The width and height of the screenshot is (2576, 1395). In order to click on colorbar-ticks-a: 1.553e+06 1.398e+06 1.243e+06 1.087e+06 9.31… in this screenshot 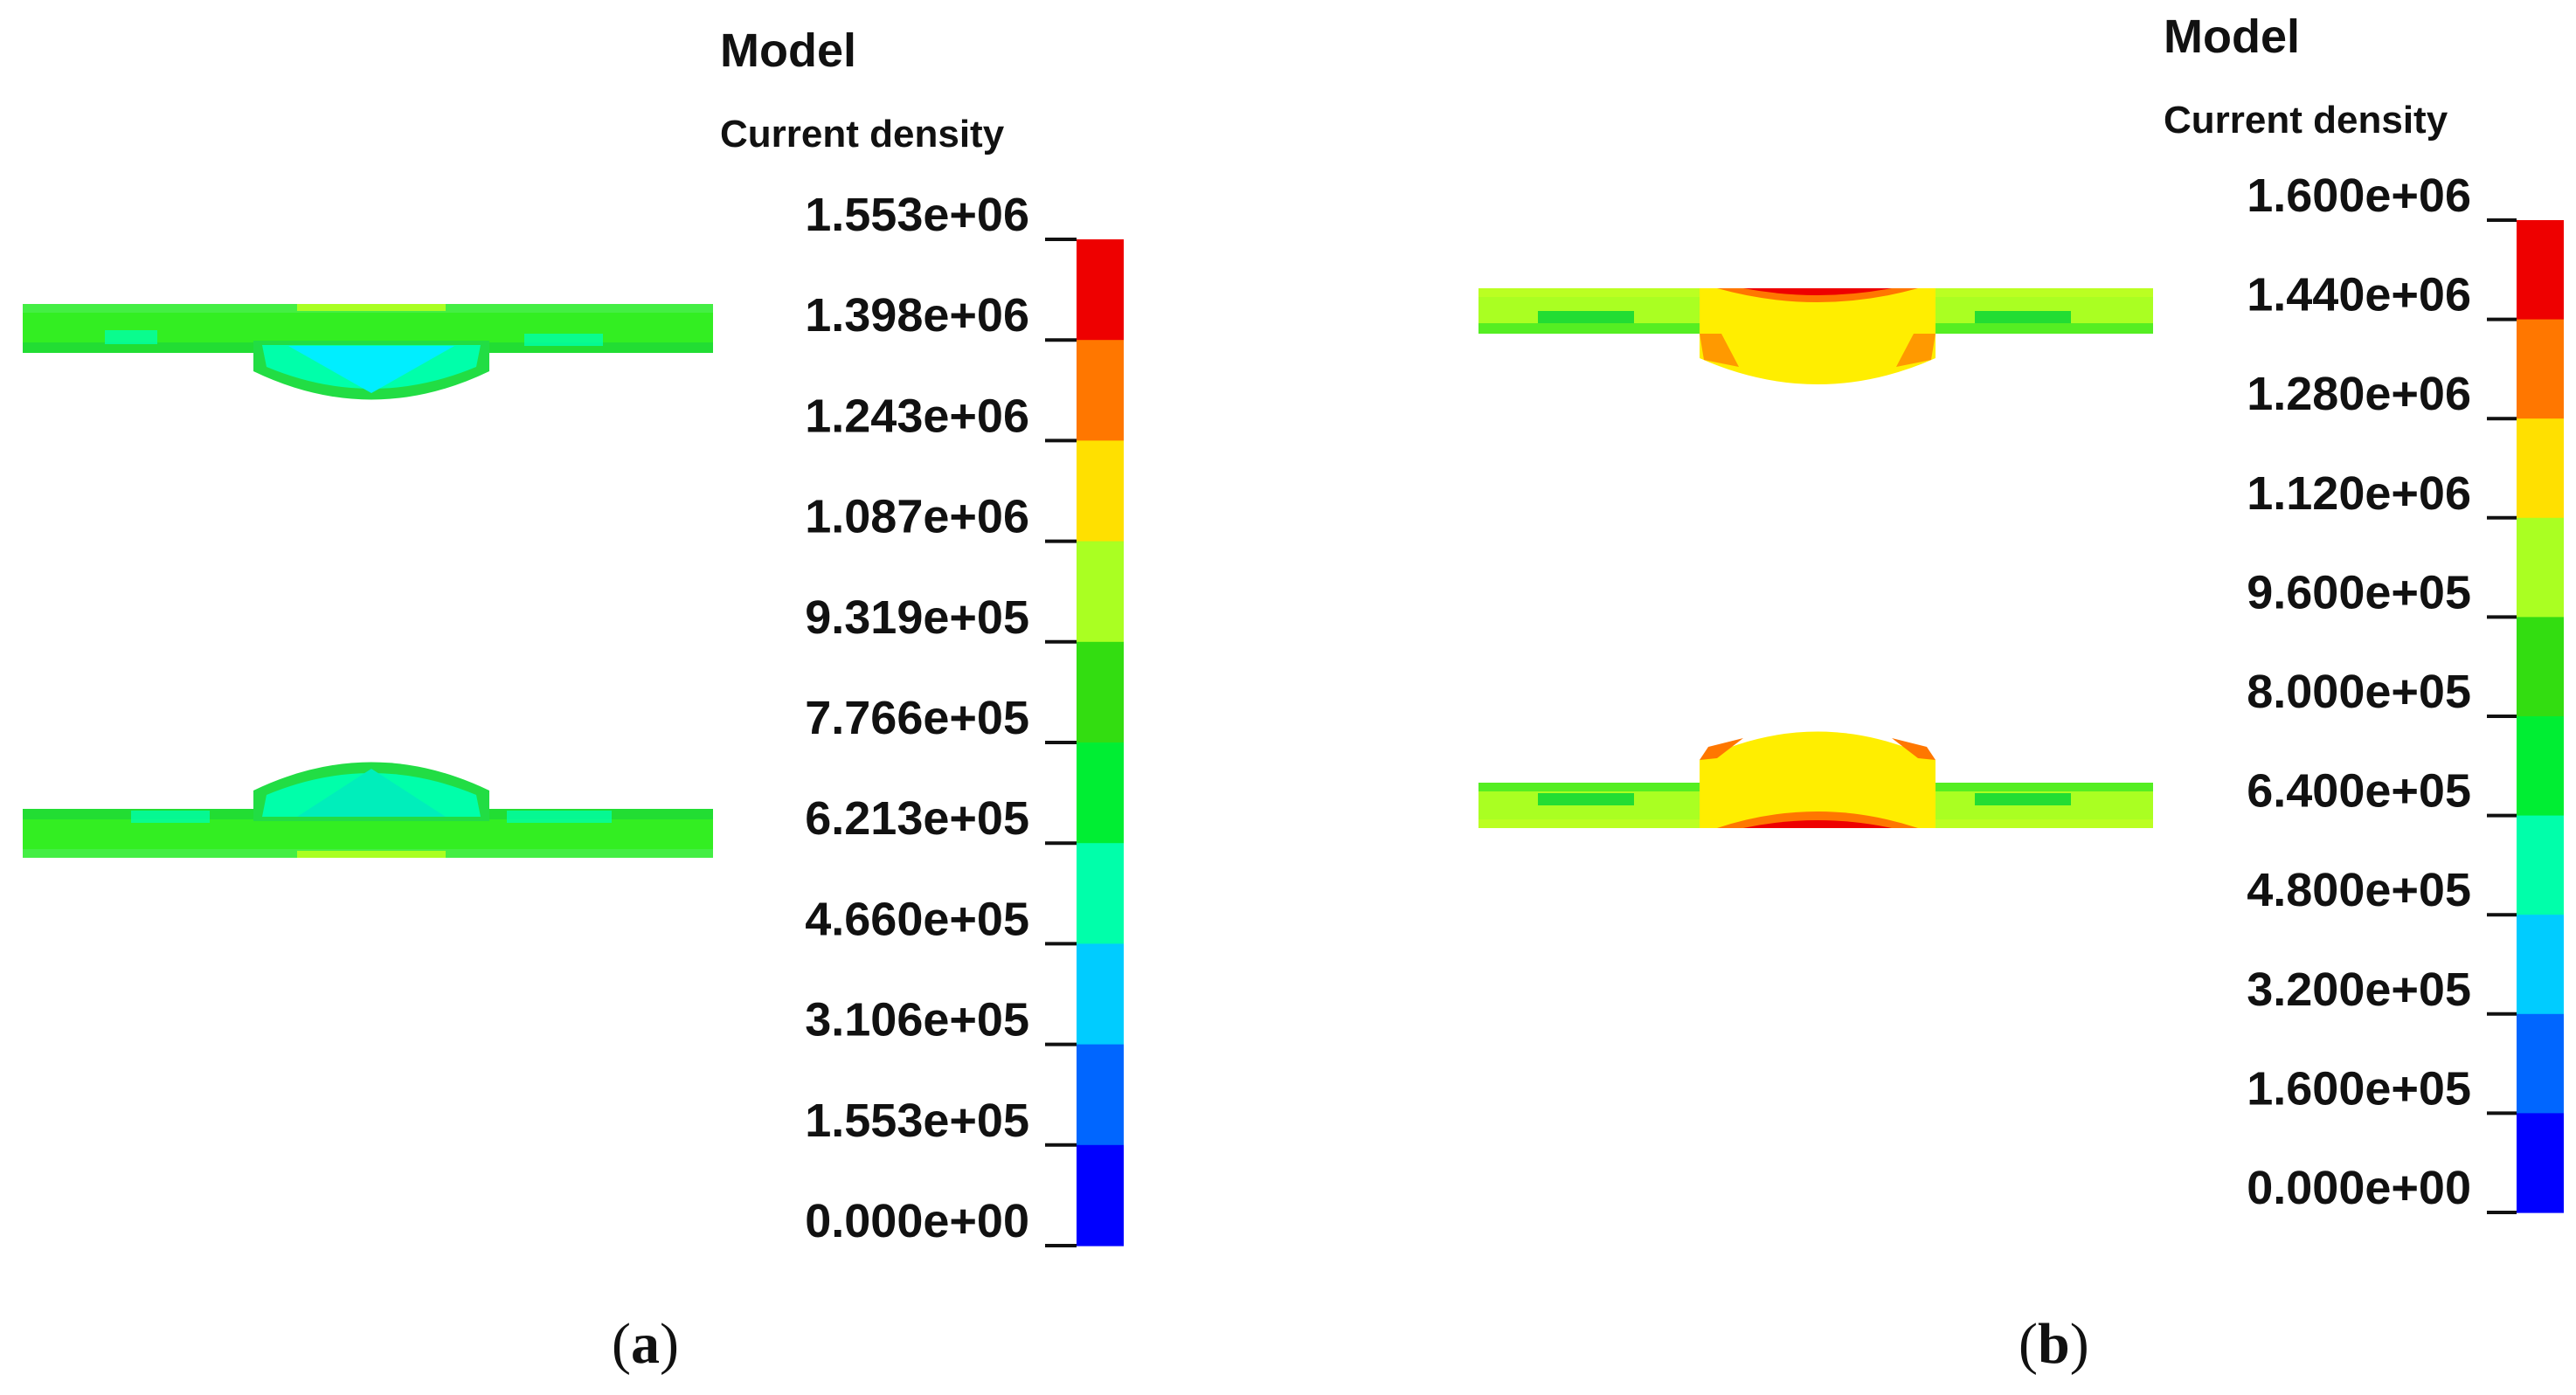, I will do `click(941, 718)`.